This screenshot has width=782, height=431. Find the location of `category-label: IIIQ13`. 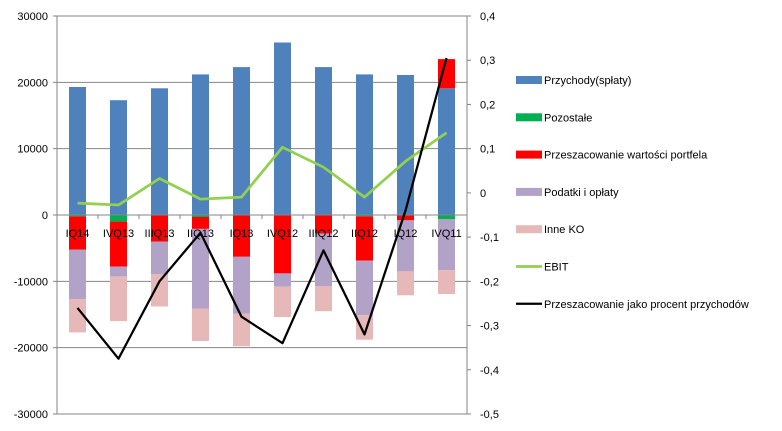

category-label: IIIQ13 is located at coordinates (160, 234).